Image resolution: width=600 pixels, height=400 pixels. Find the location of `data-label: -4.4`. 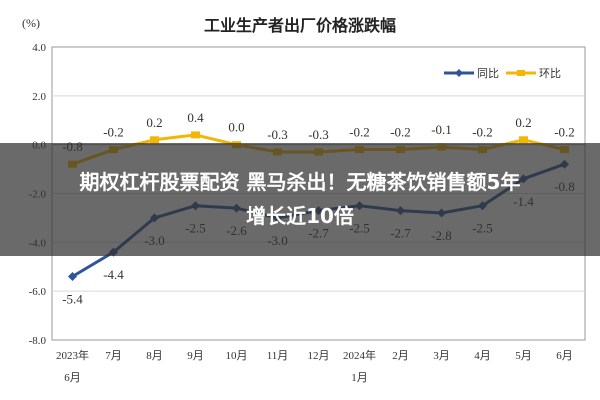

data-label: -4.4 is located at coordinates (113, 274).